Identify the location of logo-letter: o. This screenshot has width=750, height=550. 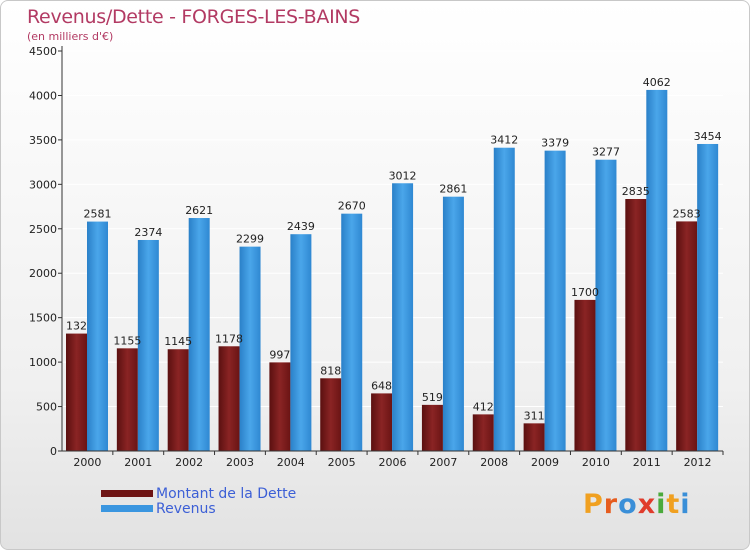
(628, 504).